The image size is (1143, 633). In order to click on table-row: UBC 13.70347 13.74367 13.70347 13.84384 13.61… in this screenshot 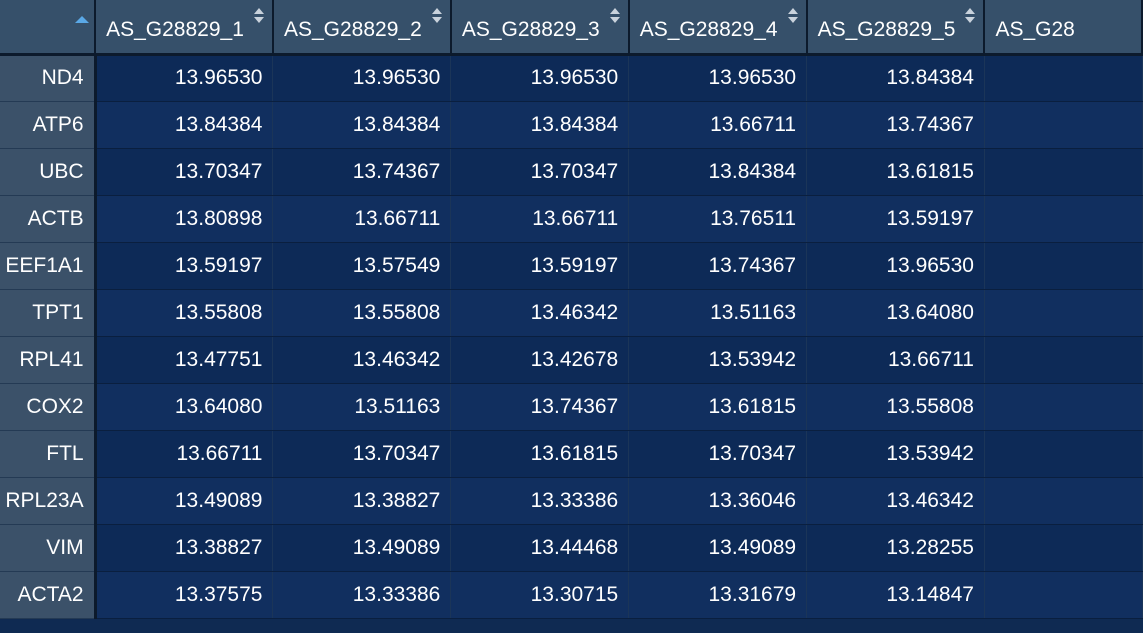, I will do `click(571, 172)`.